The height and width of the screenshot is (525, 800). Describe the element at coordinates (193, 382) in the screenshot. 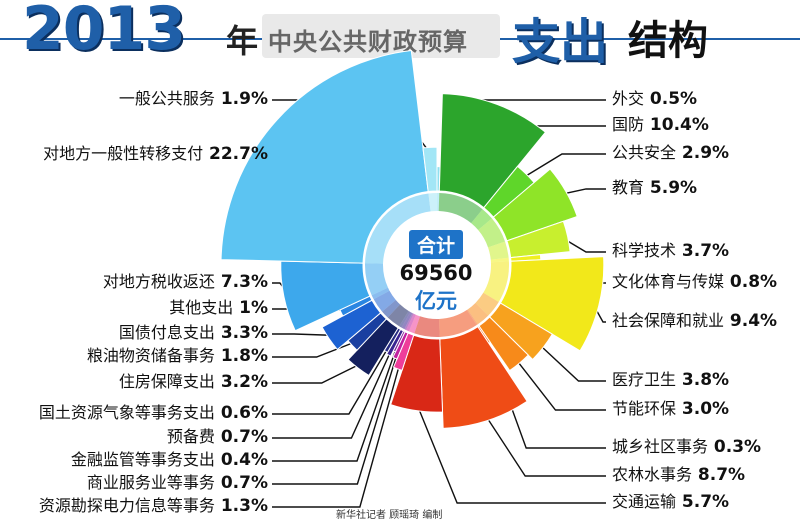

I see `slice-label: 住房保障支出 3.2%` at that location.